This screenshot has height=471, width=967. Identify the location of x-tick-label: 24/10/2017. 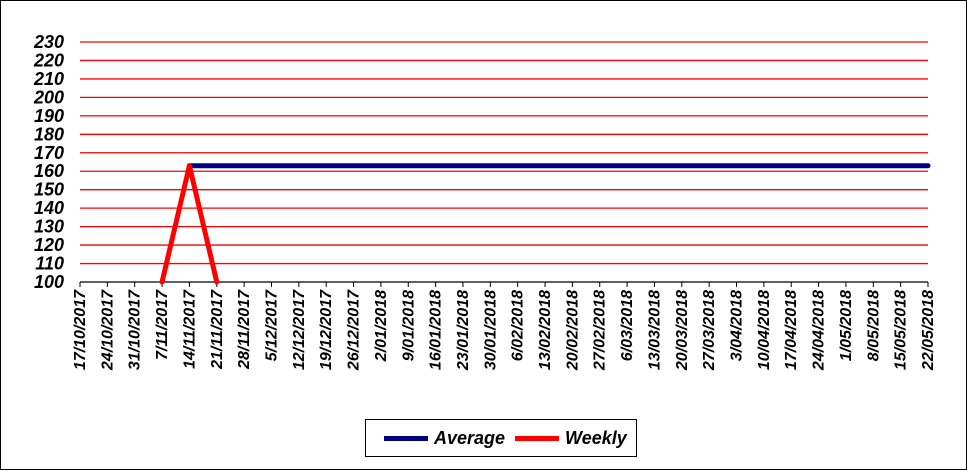
(107, 330).